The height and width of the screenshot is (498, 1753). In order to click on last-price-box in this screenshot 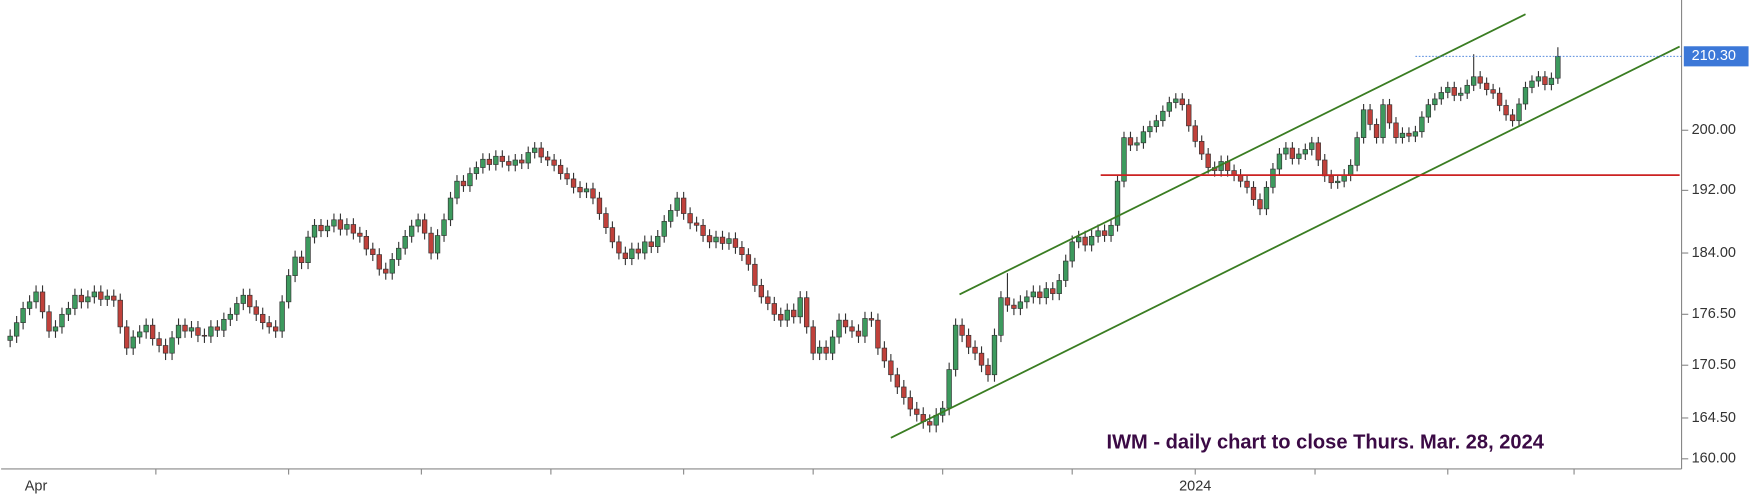, I will do `click(1716, 56)`.